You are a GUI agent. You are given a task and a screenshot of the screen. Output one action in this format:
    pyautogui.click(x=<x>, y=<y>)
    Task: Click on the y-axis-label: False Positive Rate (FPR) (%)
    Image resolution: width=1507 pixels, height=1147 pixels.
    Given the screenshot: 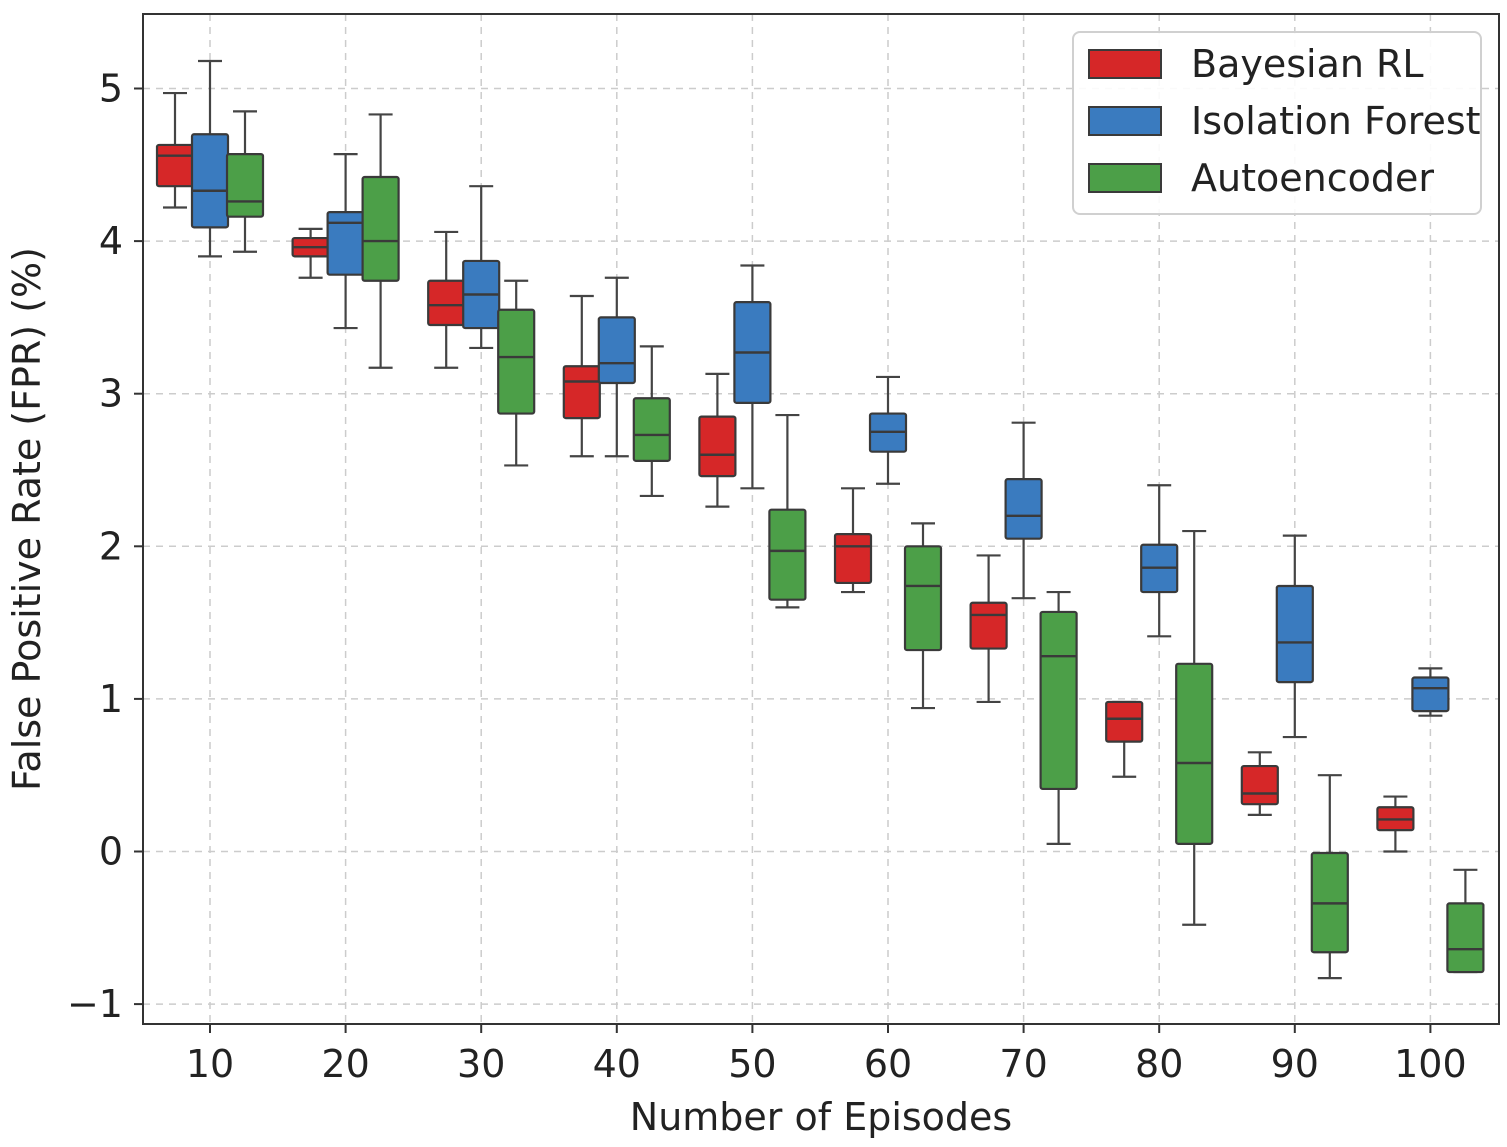 What is the action you would take?
    pyautogui.click(x=27, y=519)
    